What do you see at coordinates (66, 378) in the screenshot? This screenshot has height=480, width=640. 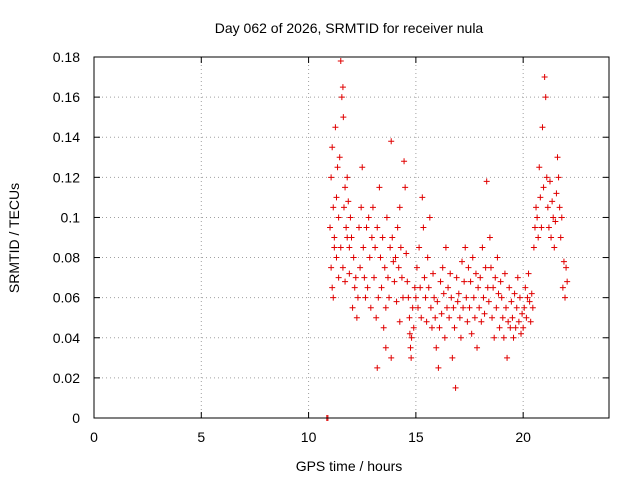 I see `y-tick-label: 0.02` at bounding box center [66, 378].